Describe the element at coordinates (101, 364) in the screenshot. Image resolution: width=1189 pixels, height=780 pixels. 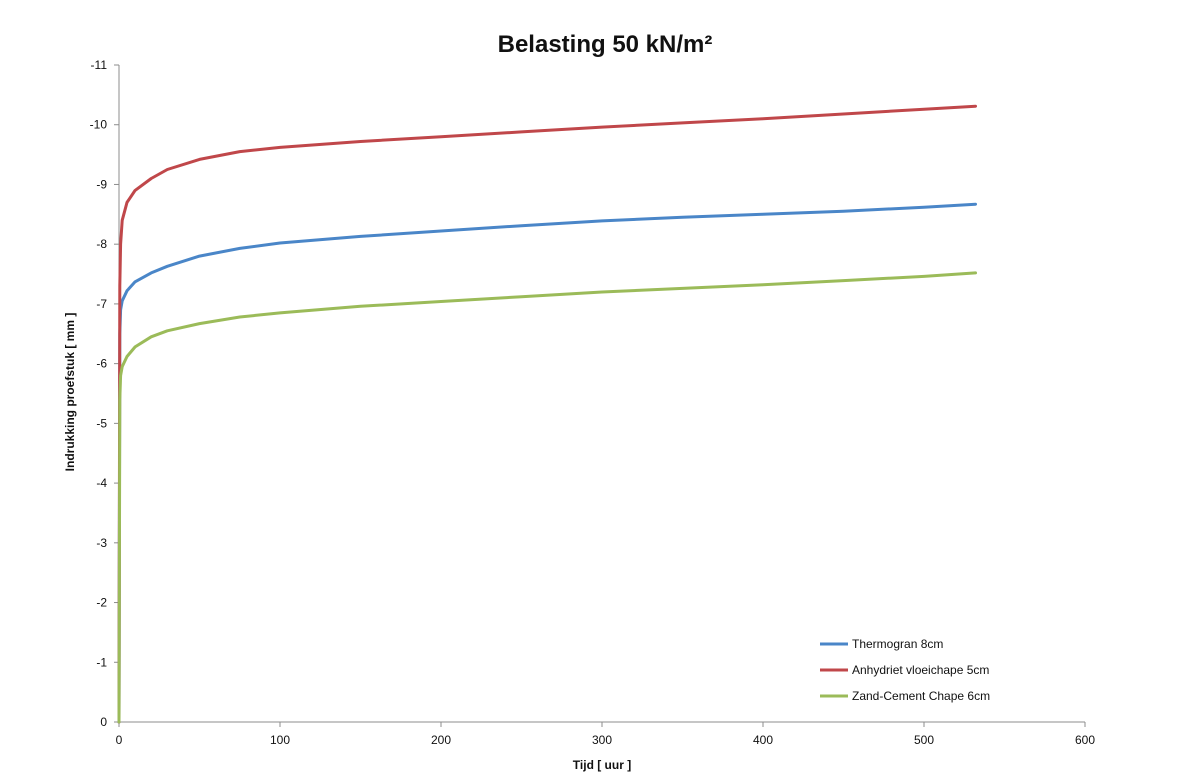
I see `y-tick-label: -6` at that location.